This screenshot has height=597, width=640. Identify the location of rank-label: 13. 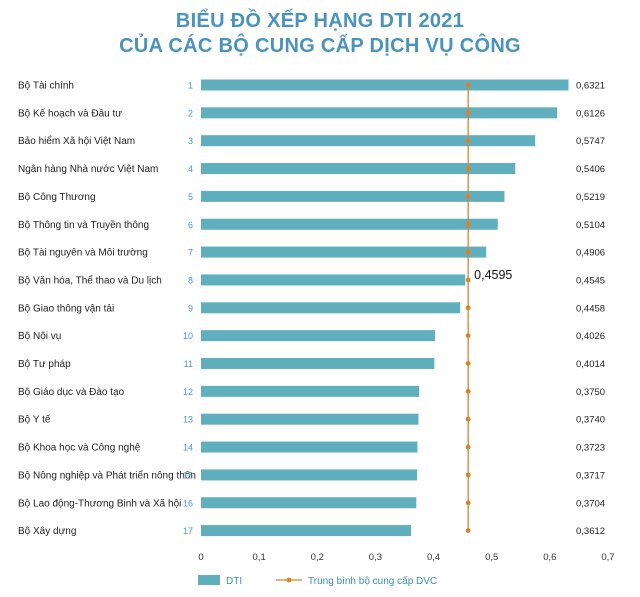
(188, 420).